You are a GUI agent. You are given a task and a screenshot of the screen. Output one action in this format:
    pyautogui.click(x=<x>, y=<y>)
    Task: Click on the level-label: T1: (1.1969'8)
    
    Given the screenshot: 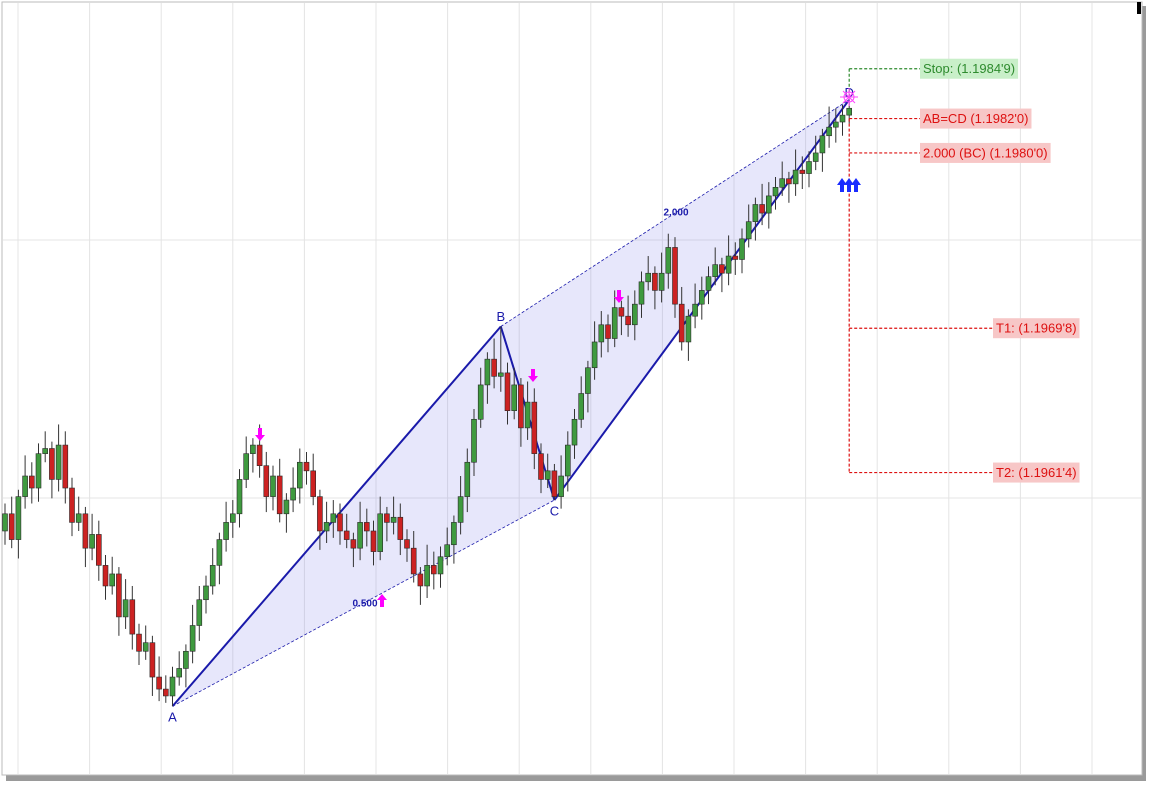 What is the action you would take?
    pyautogui.click(x=1036, y=328)
    